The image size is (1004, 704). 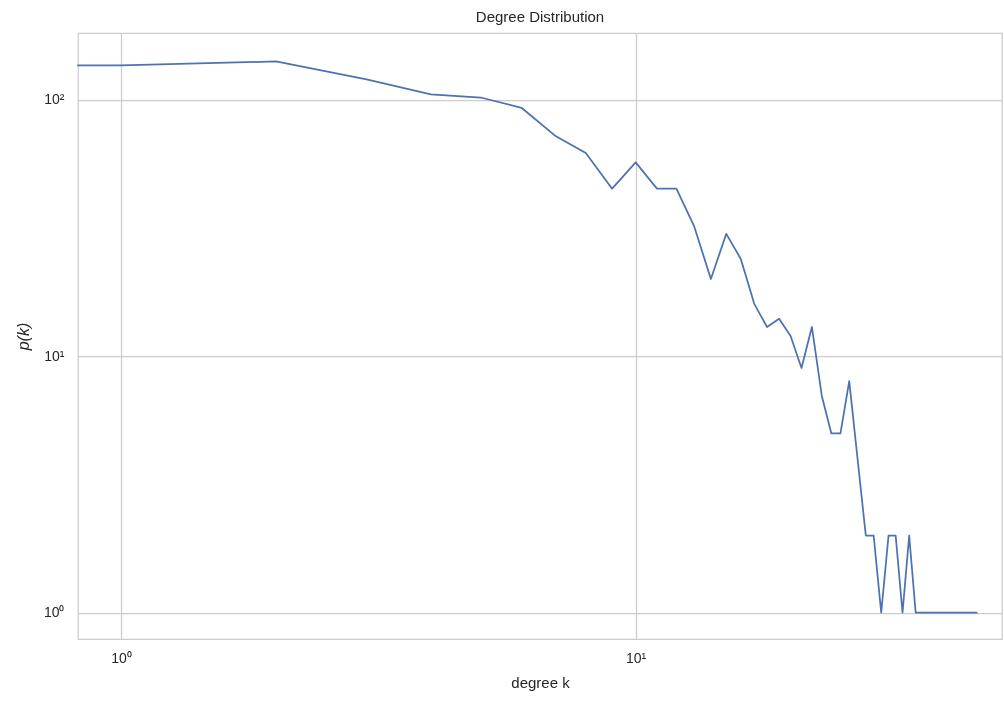 I want to click on y-tick-label: 10², so click(x=54, y=99).